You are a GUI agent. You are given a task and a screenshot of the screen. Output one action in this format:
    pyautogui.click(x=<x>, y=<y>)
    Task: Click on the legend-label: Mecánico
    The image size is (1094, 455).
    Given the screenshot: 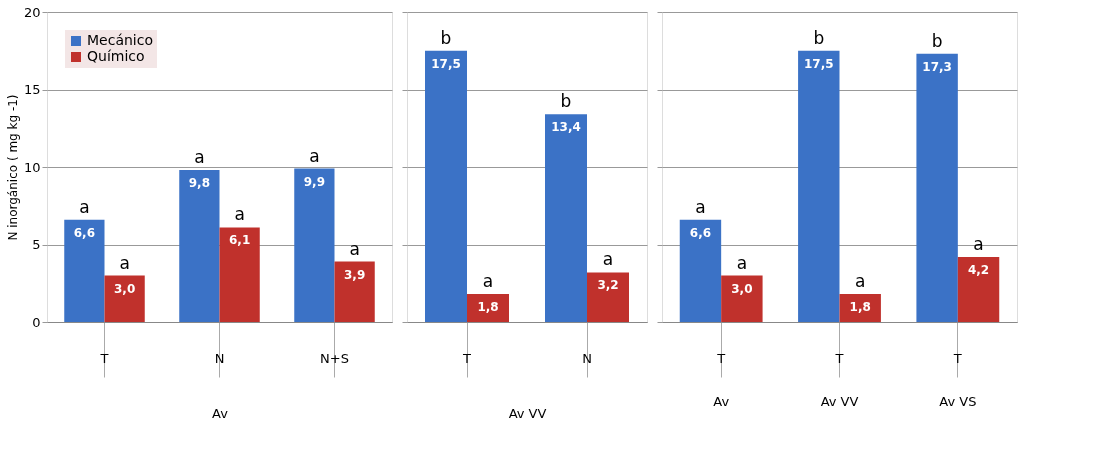 What is the action you would take?
    pyautogui.click(x=120, y=40)
    